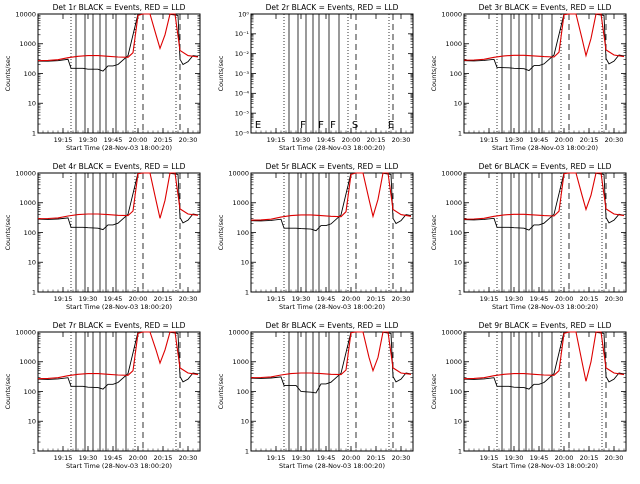  I want to click on y-tick-label: 10⁻⁴, so click(242, 94).